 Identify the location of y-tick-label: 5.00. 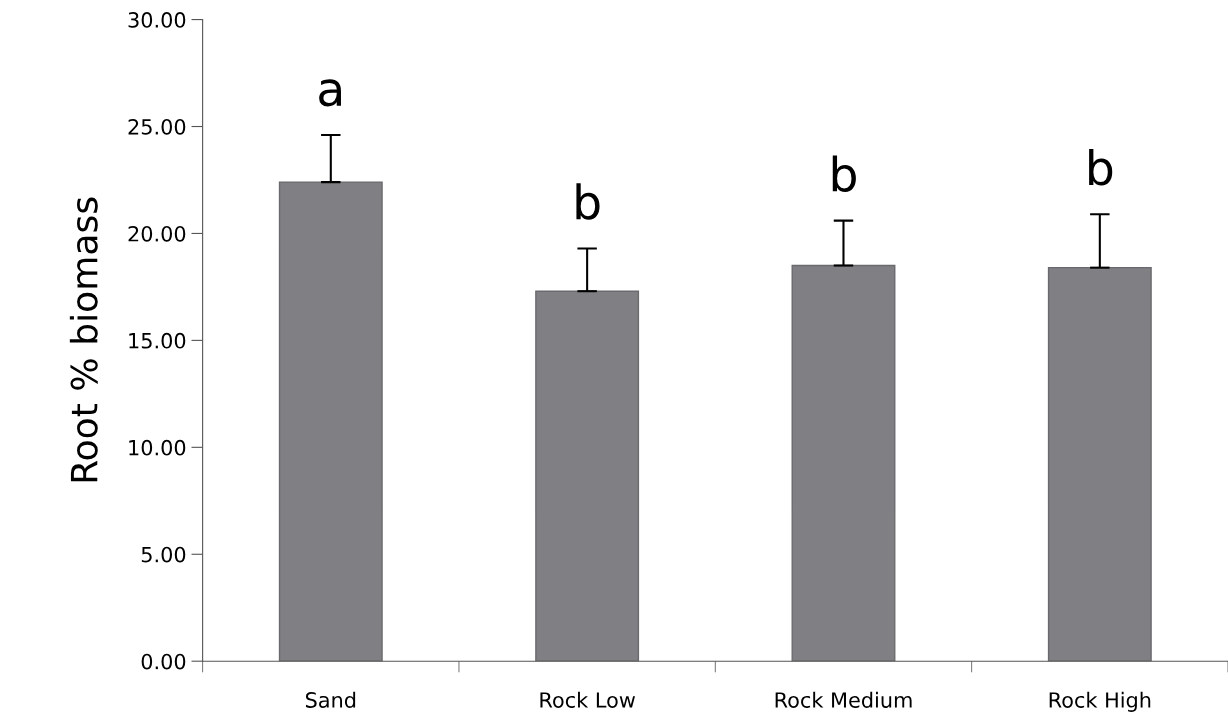
(163, 554).